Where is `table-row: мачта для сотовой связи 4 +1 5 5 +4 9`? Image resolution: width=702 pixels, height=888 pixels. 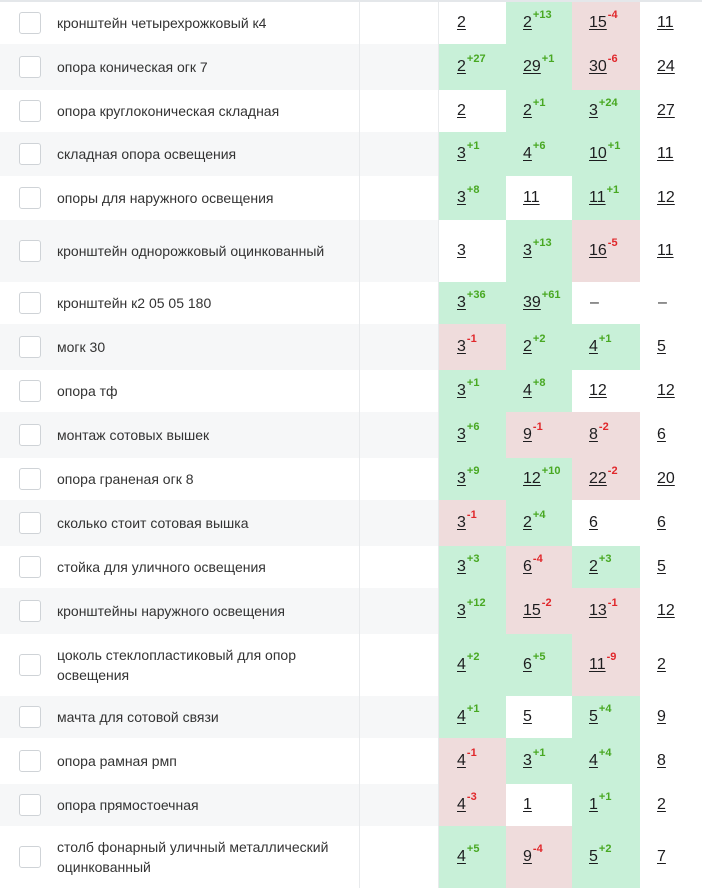
table-row: мачта для сотовой связи 4 +1 5 5 +4 9 is located at coordinates (351, 717).